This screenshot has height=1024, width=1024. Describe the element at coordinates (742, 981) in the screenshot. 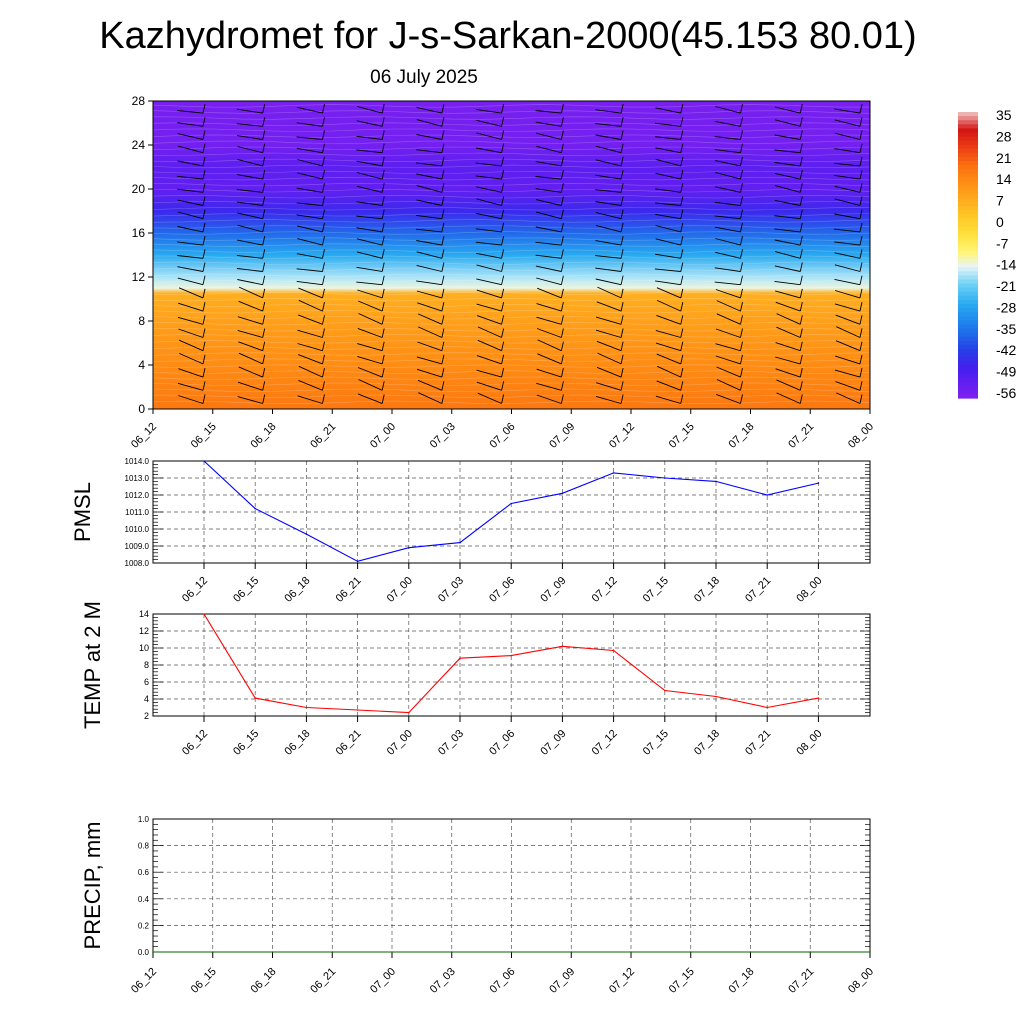

I see `x-tick-label: 07_18` at that location.